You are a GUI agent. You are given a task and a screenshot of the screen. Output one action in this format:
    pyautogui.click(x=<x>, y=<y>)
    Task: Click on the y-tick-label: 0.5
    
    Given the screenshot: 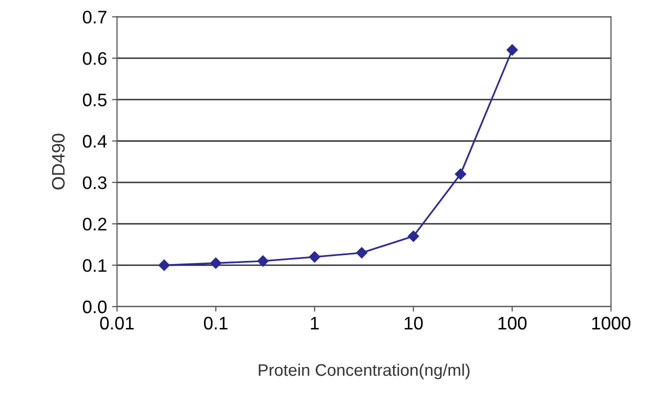 What is the action you would take?
    pyautogui.click(x=94, y=100)
    